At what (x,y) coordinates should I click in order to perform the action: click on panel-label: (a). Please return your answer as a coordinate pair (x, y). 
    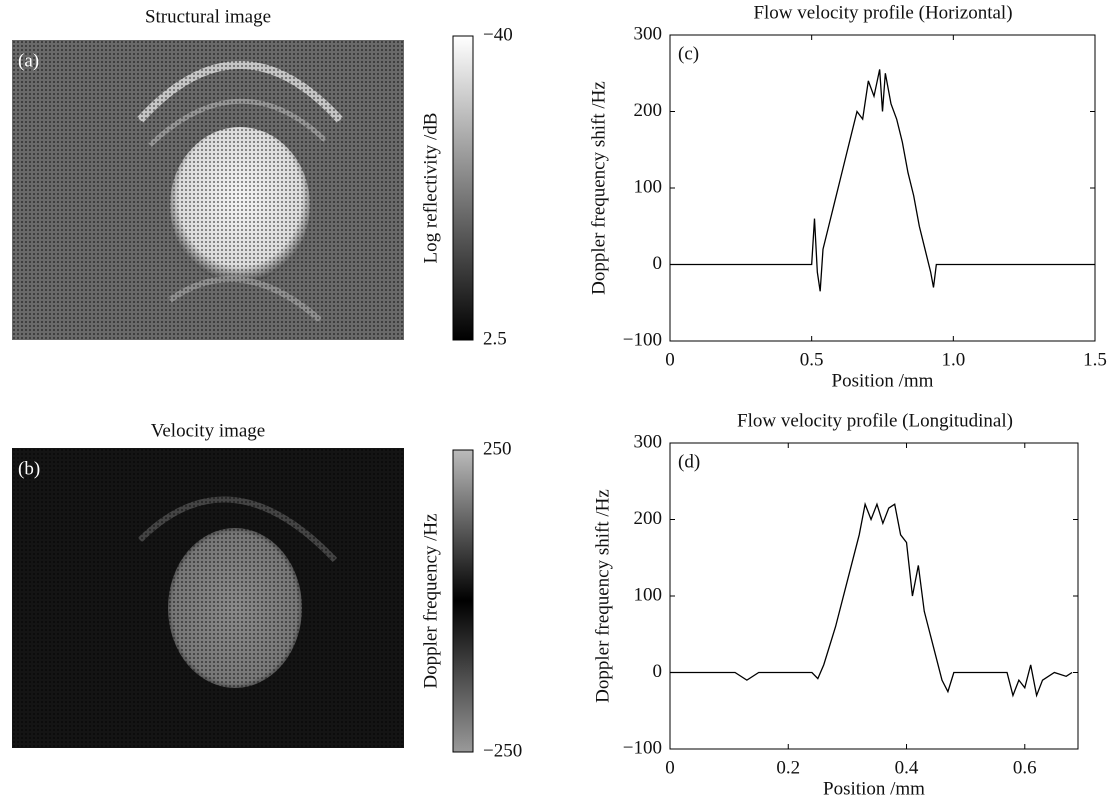
    Looking at the image, I should click on (28, 60).